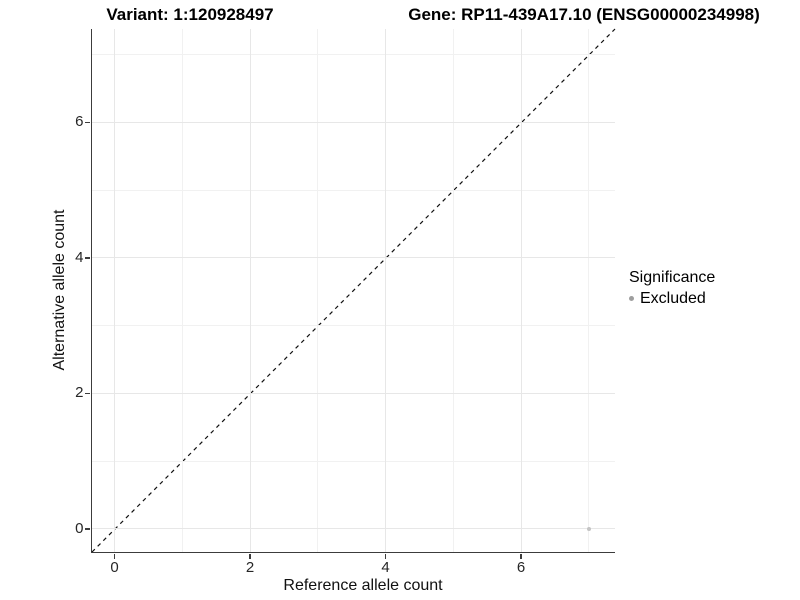  What do you see at coordinates (114, 567) in the screenshot?
I see `x-axis-tick-label: 0` at bounding box center [114, 567].